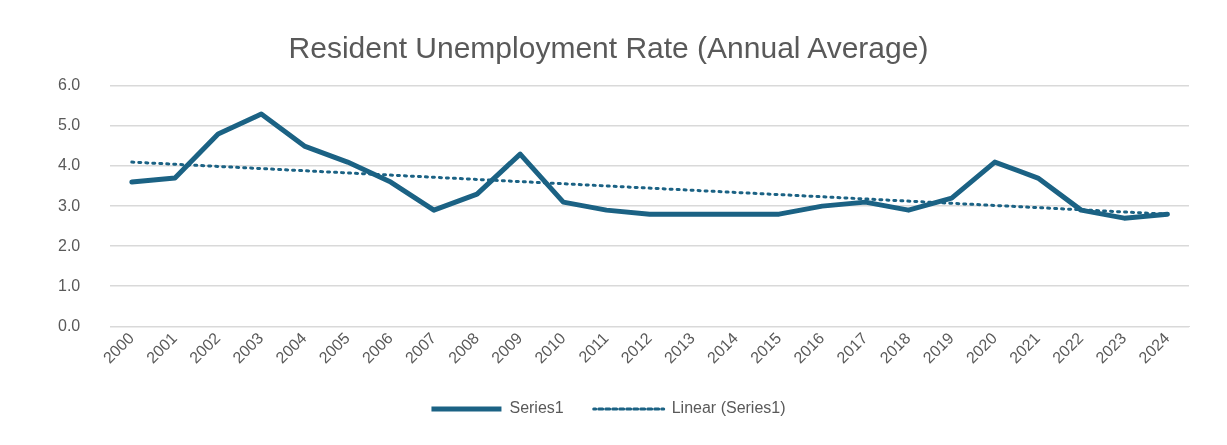 The image size is (1227, 445). I want to click on y-tick-label: 2.0, so click(69, 245).